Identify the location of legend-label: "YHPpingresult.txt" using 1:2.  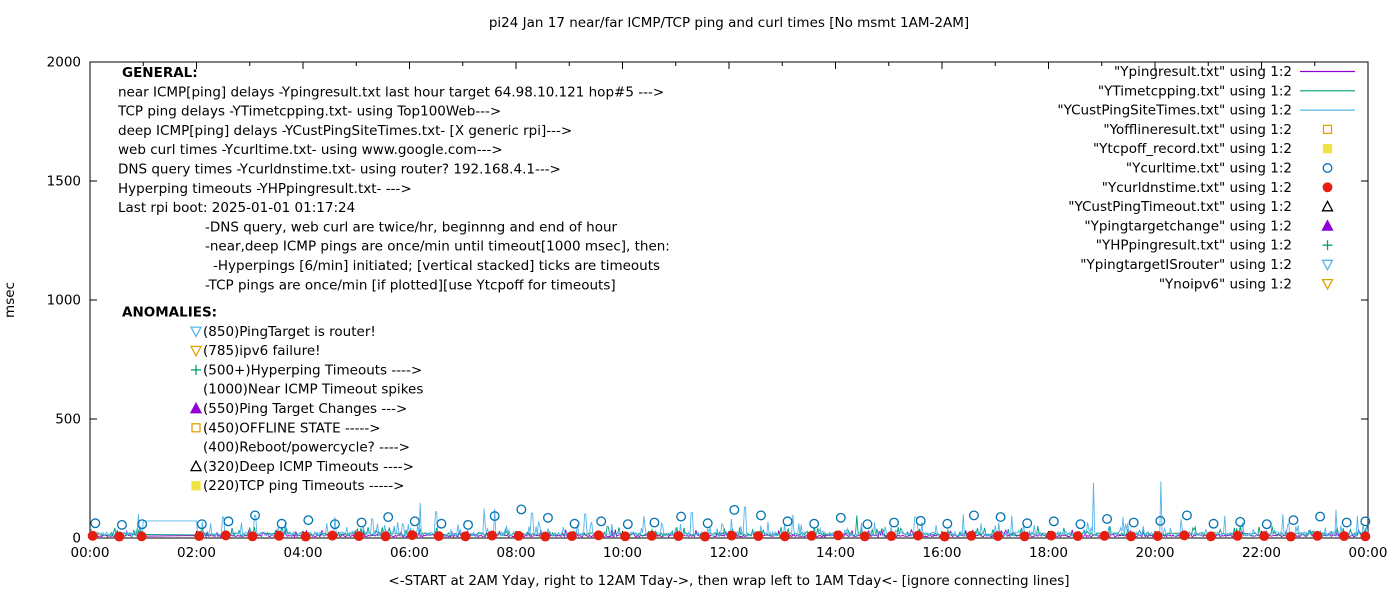
(1194, 246).